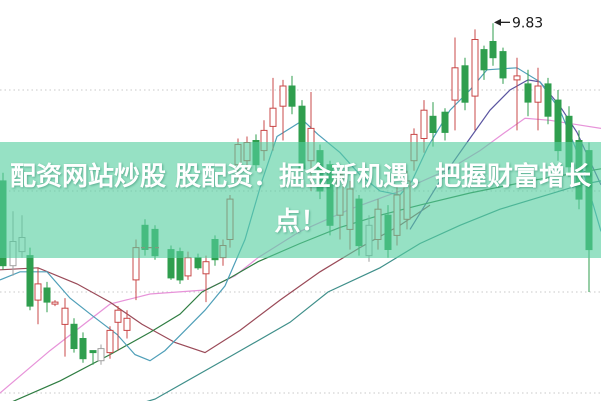 The height and width of the screenshot is (401, 601). What do you see at coordinates (497, 22) in the screenshot?
I see `annotation-arrow-icon` at bounding box center [497, 22].